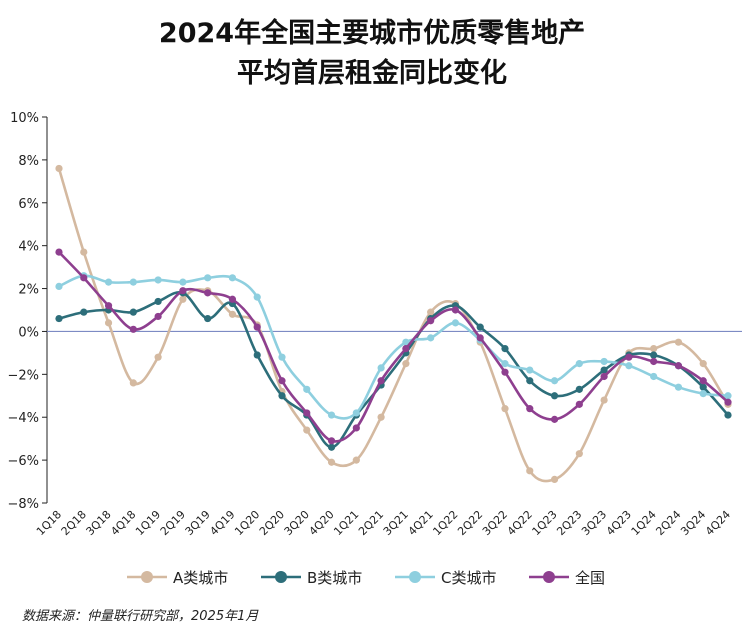  Describe the element at coordinates (28, 204) in the screenshot. I see `y-tick-label: 6%` at that location.